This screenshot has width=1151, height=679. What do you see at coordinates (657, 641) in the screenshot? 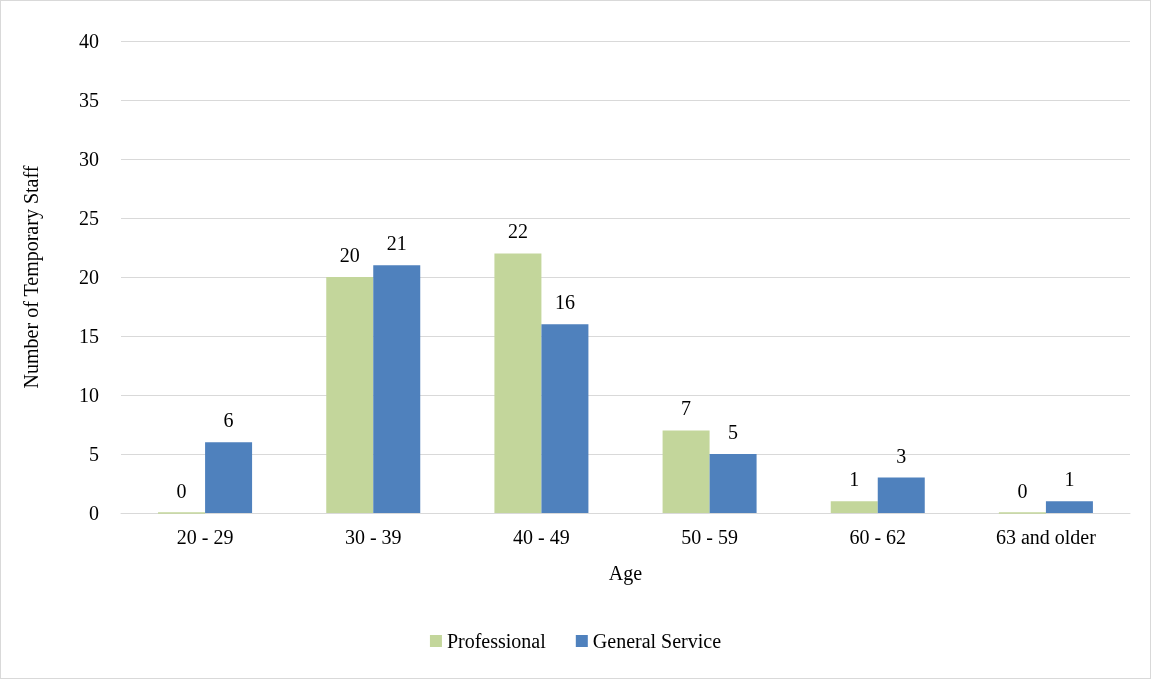
I see `legend-label: General Service` at bounding box center [657, 641].